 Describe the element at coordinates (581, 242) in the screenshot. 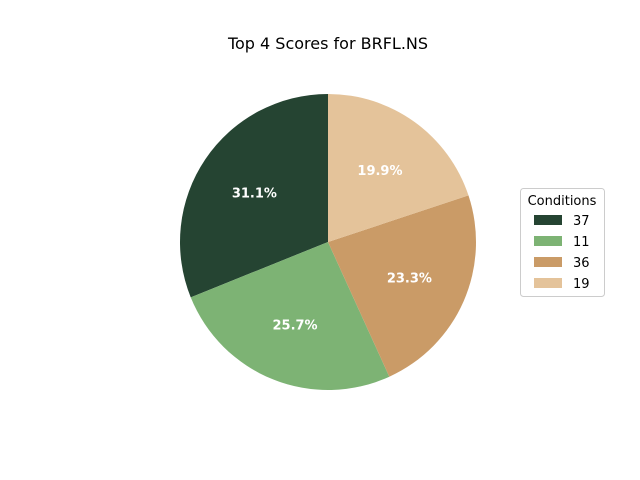

I see `legend-label-11: 11` at that location.